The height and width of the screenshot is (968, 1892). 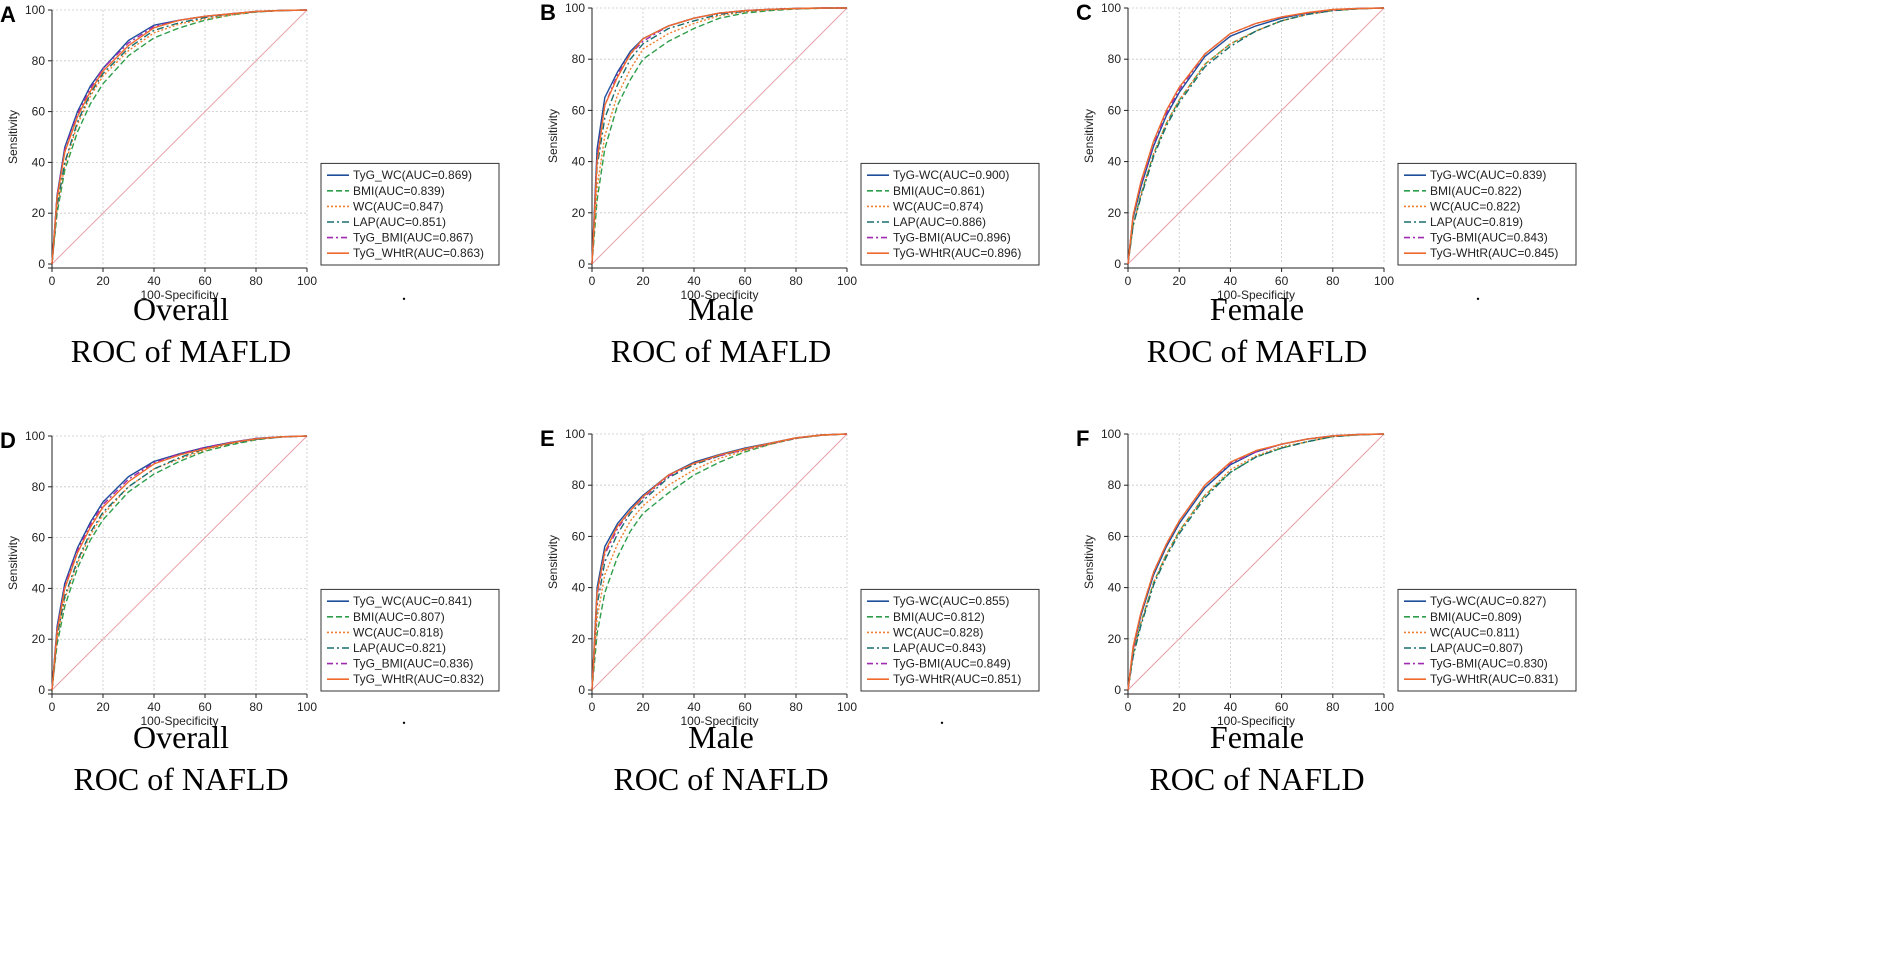 I want to click on legend-entry: WC(AUC=0.828), so click(x=938, y=632).